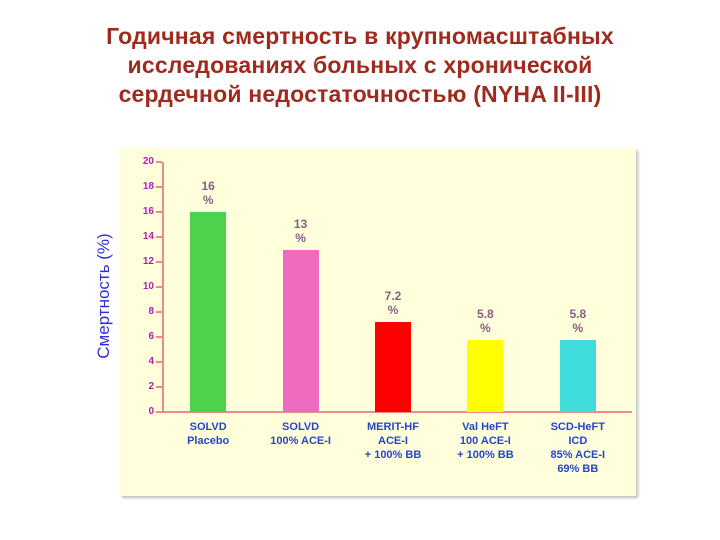  I want to click on y-tick-label: 18, so click(148, 186).